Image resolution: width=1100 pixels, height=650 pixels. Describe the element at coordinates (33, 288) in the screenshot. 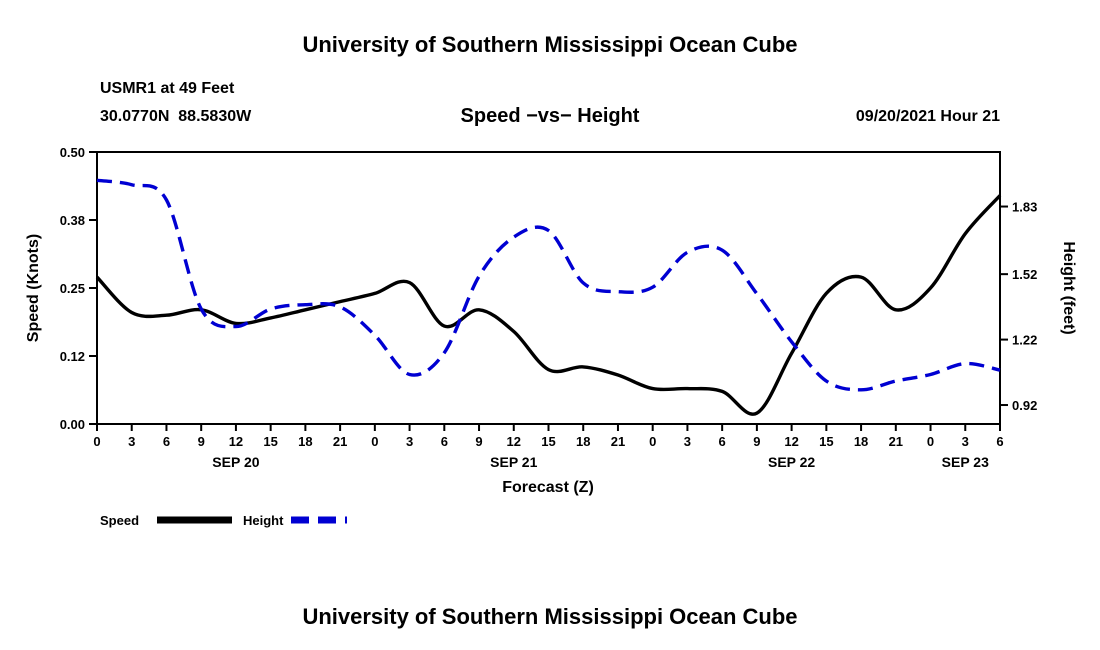

I see `left-axis-title: Speed (Knots)` at that location.